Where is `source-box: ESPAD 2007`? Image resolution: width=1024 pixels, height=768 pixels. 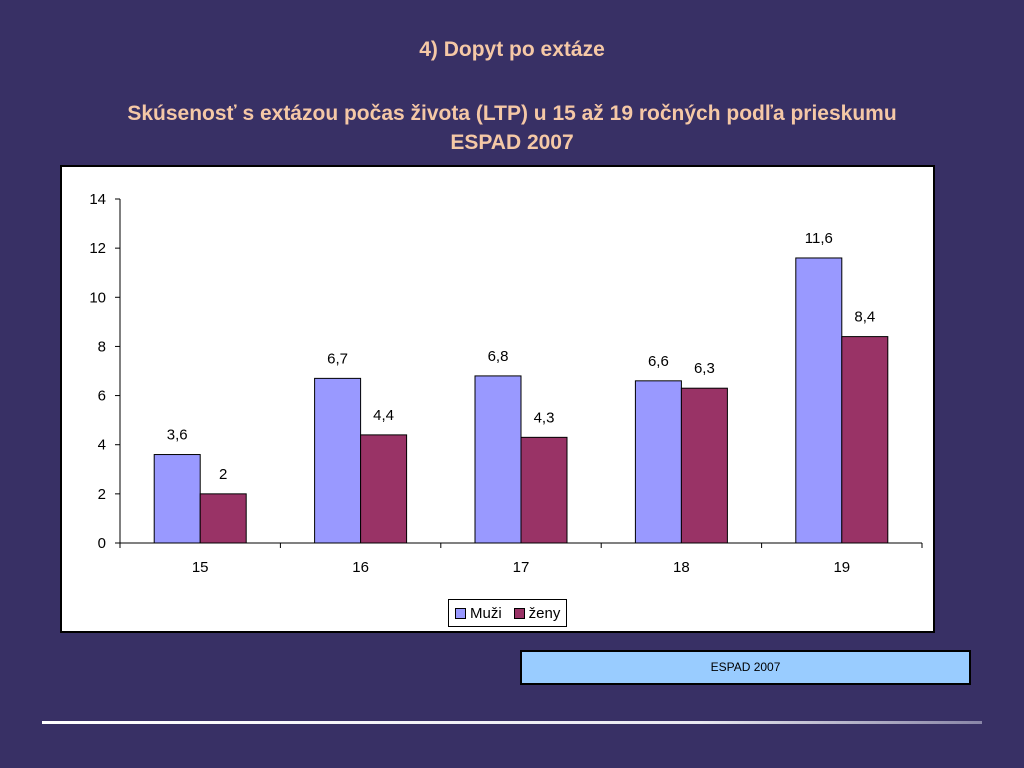 source-box: ESPAD 2007 is located at coordinates (745, 667).